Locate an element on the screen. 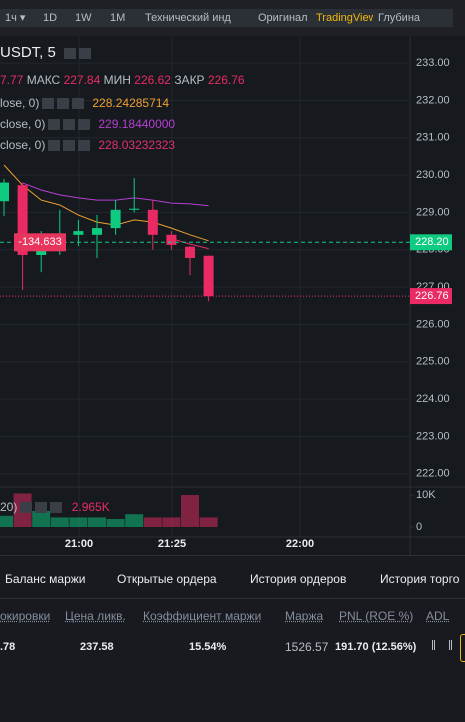 The image size is (465, 722). tab: История торго is located at coordinates (420, 579).